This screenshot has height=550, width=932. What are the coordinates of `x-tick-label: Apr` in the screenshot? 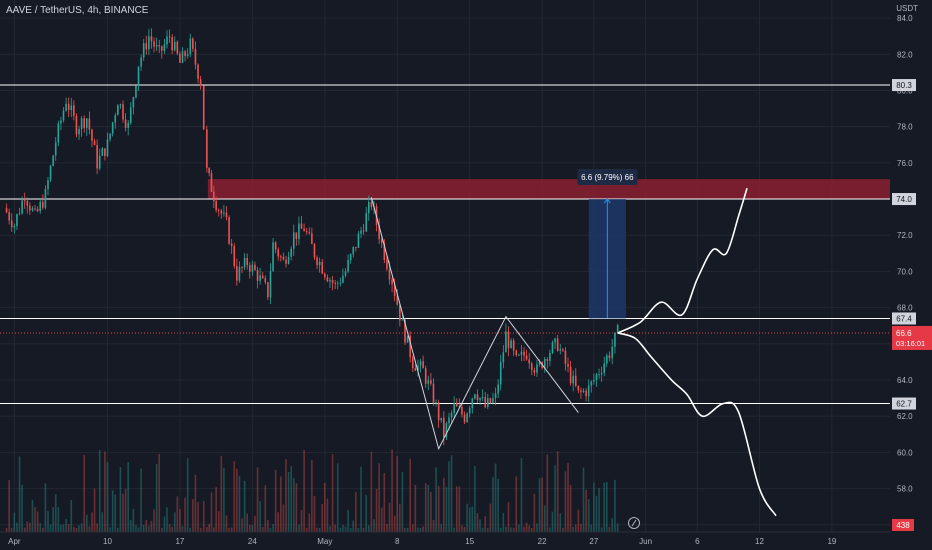 It's located at (14, 541).